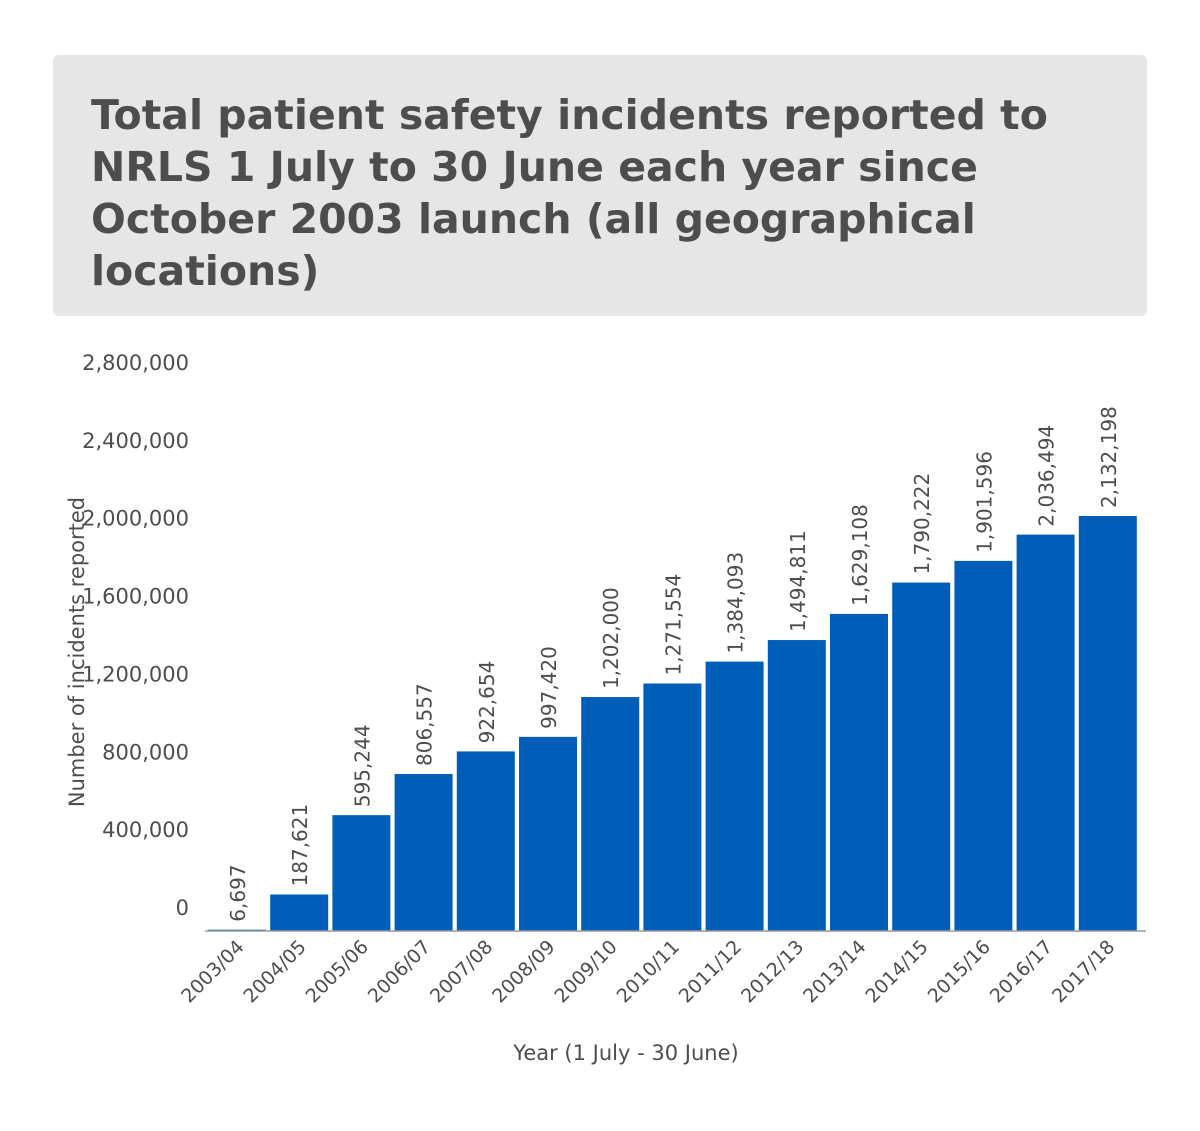  Describe the element at coordinates (135, 519) in the screenshot. I see `y-tick-label: 2,000,000` at that location.